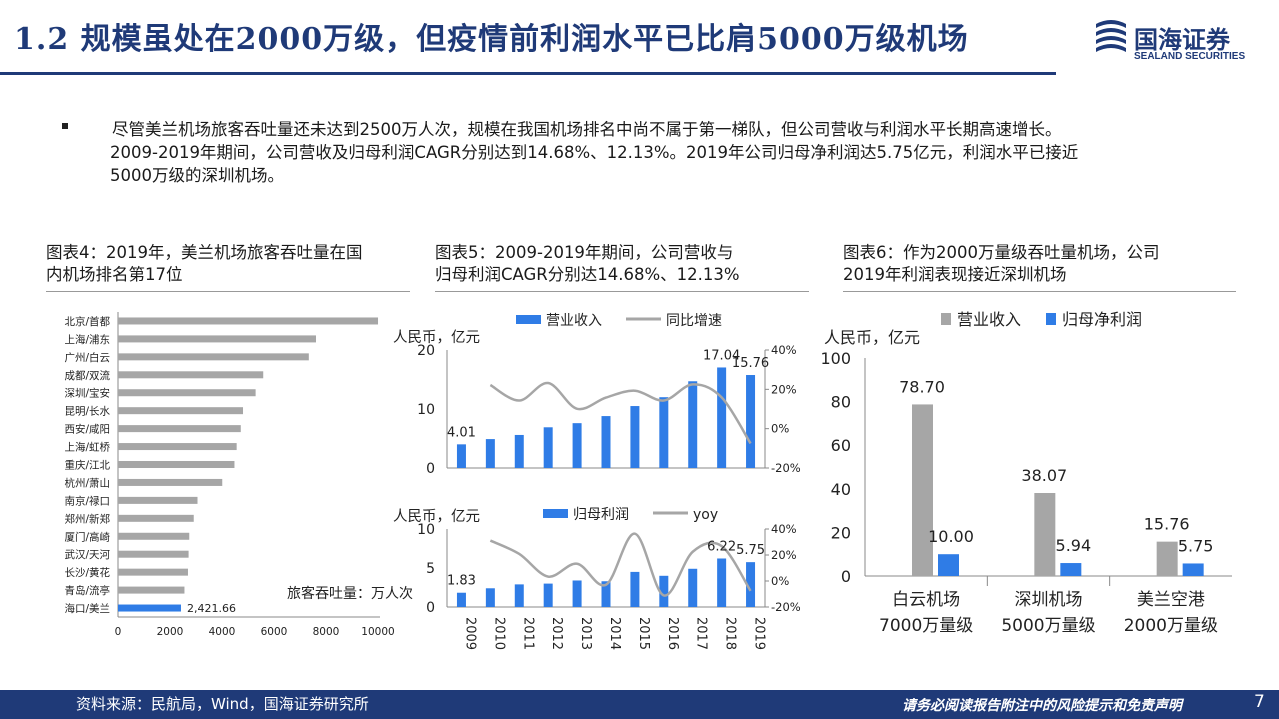  I want to click on combo2-data-label: 6.22, so click(721, 546).